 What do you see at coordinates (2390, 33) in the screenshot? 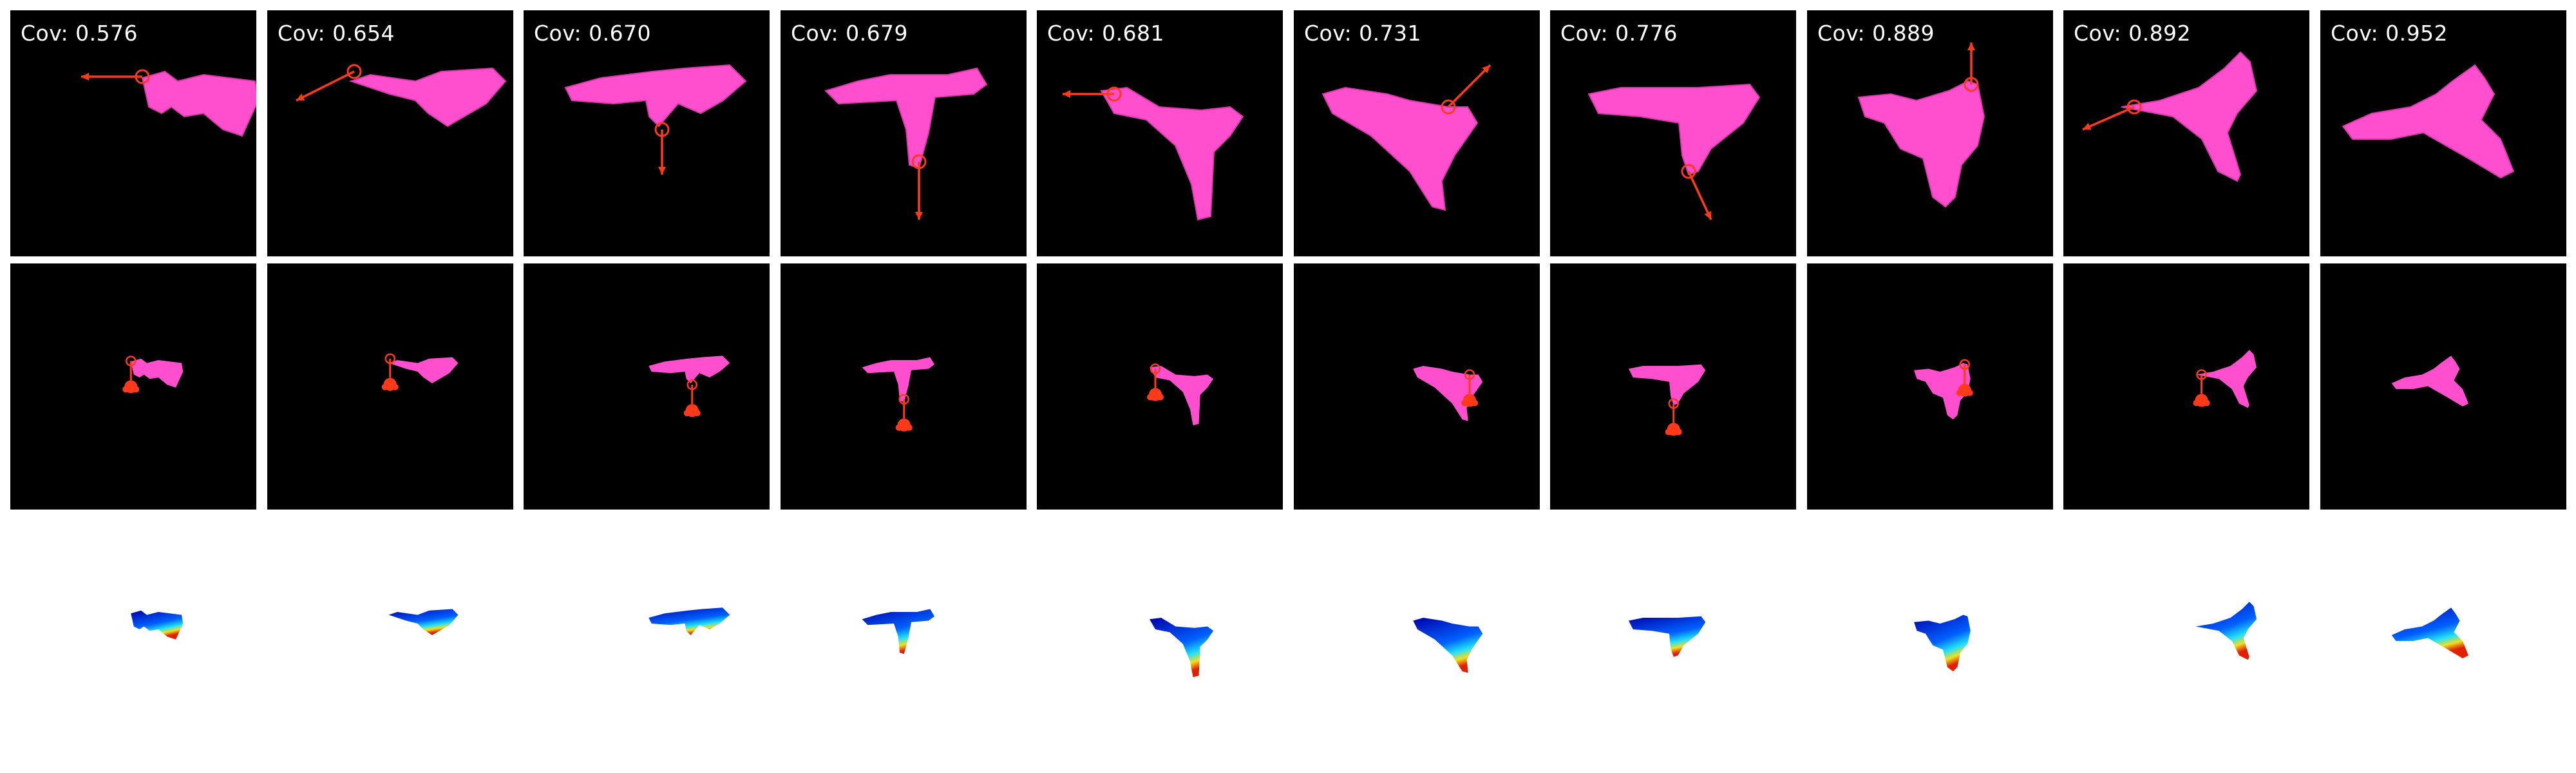
I see `coverage-label: Cov: 0.952` at bounding box center [2390, 33].